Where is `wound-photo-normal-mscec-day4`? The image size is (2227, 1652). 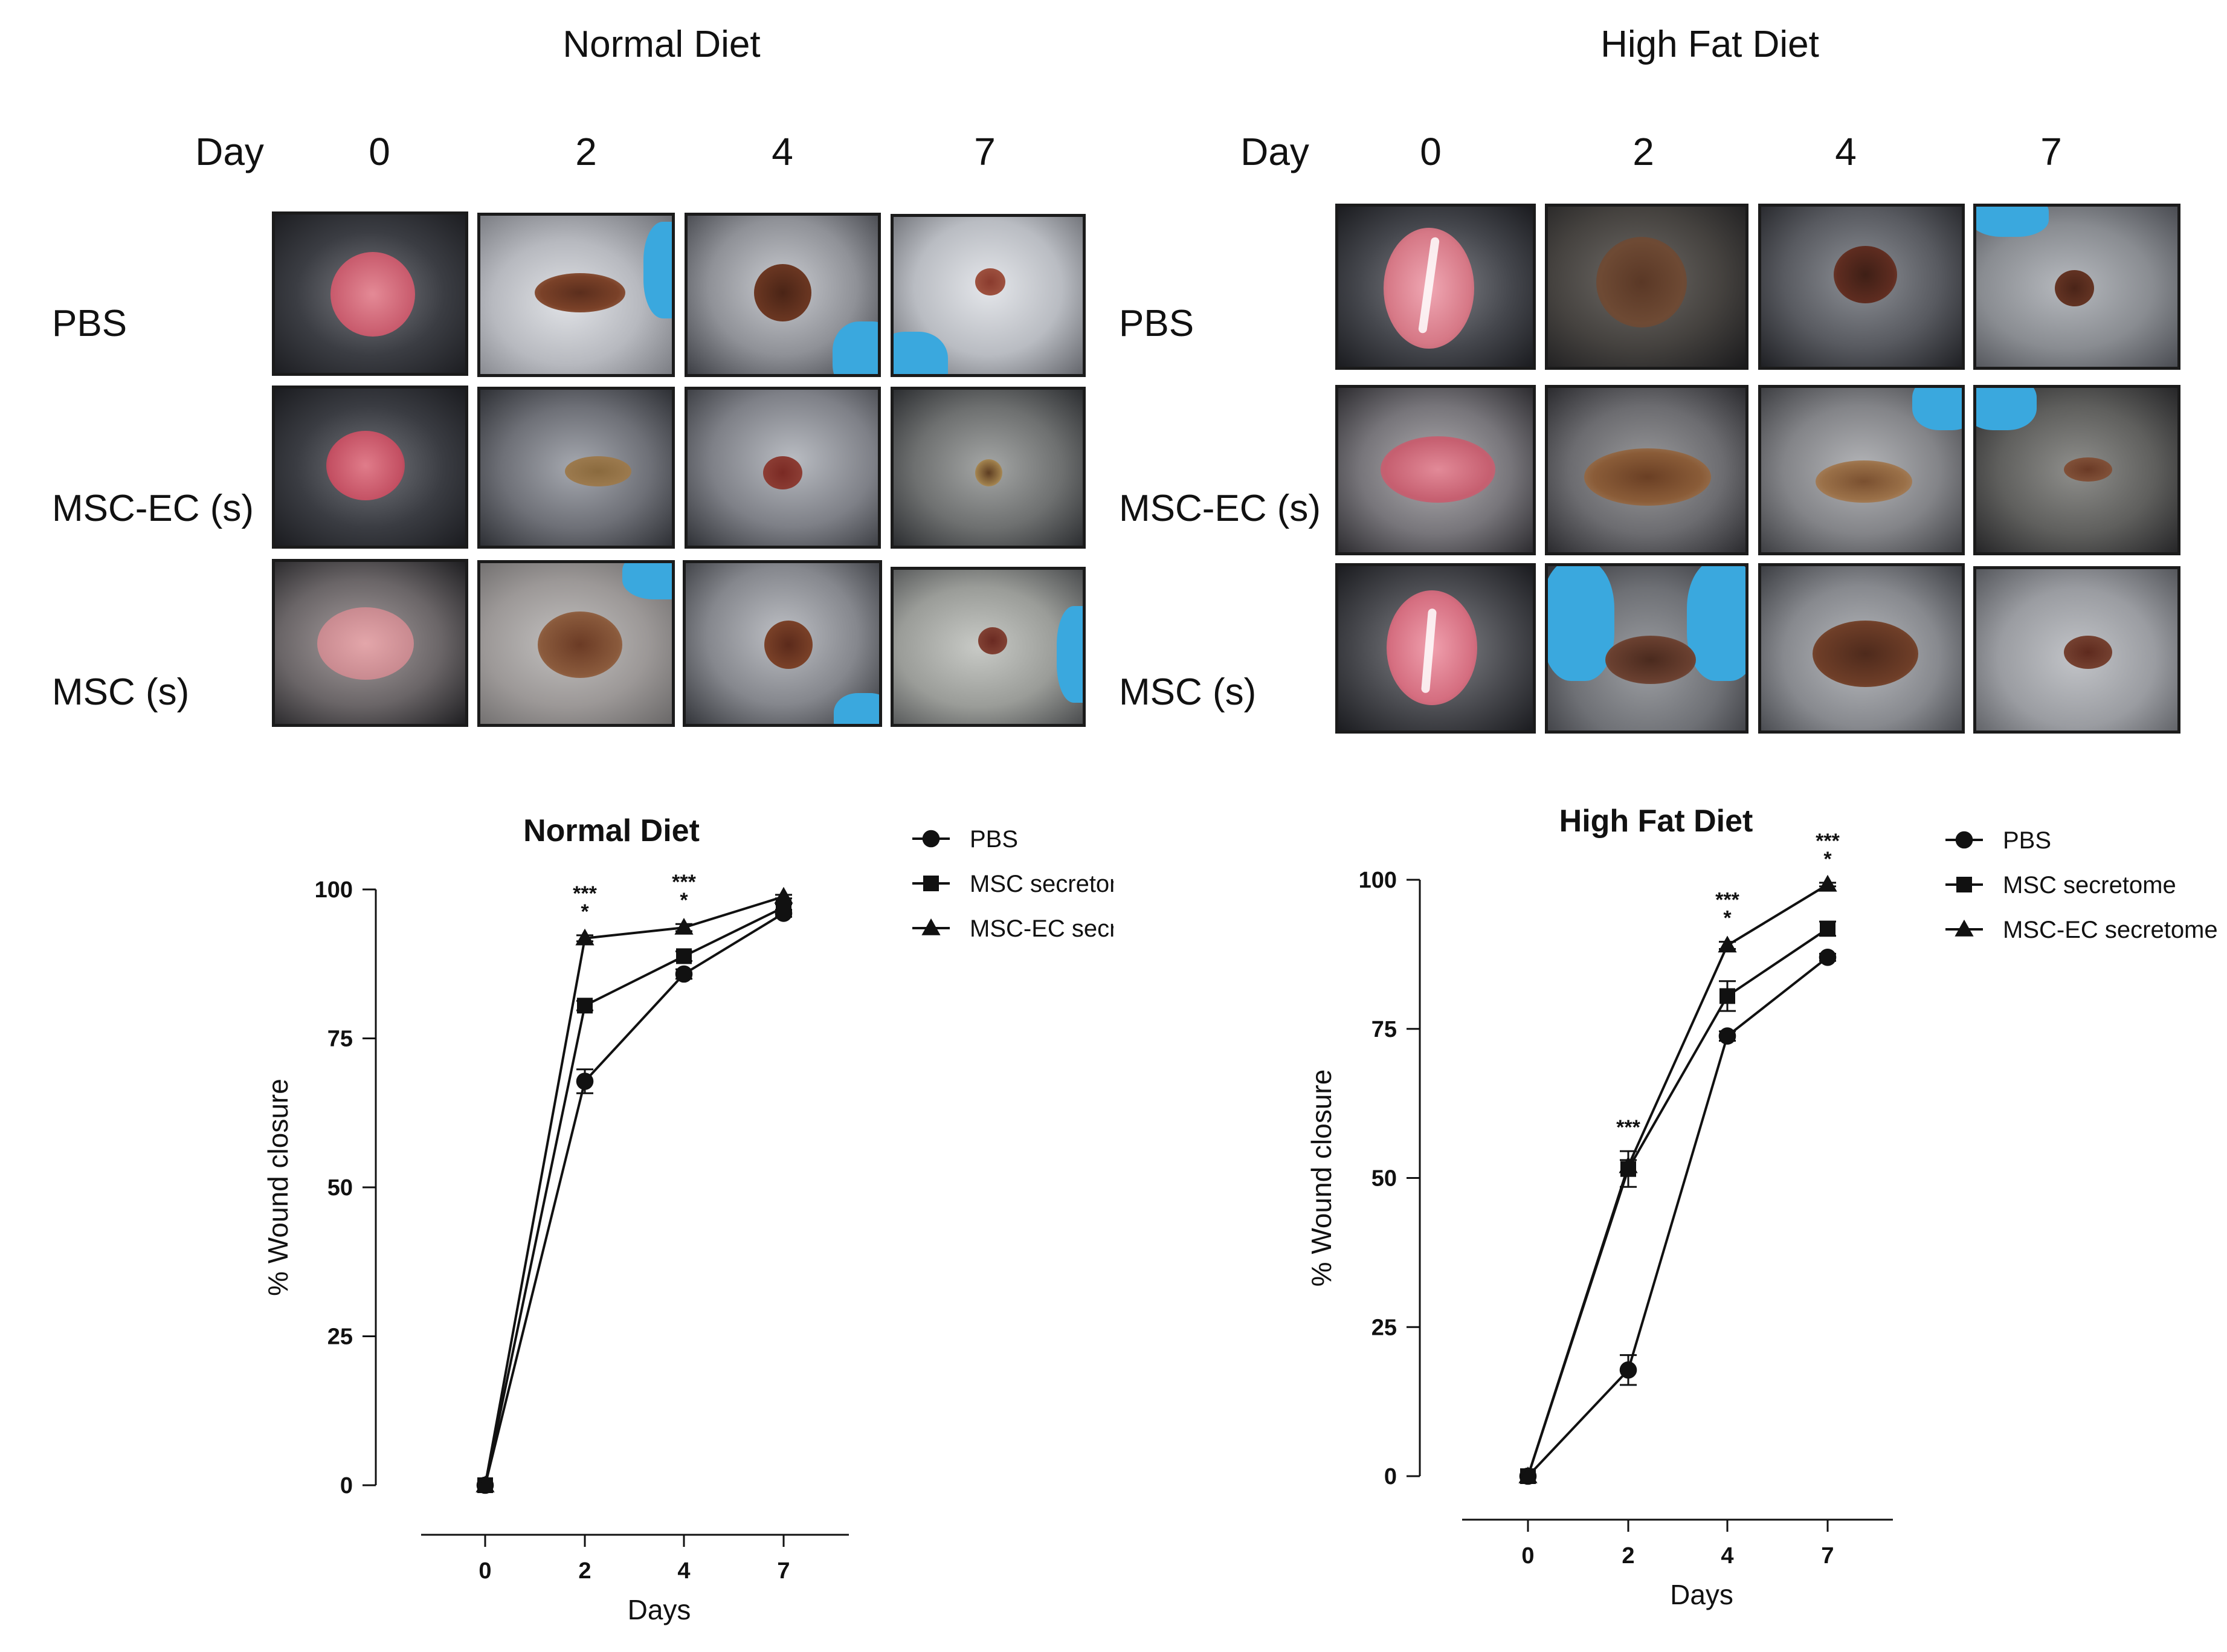 wound-photo-normal-mscec-day4 is located at coordinates (783, 468).